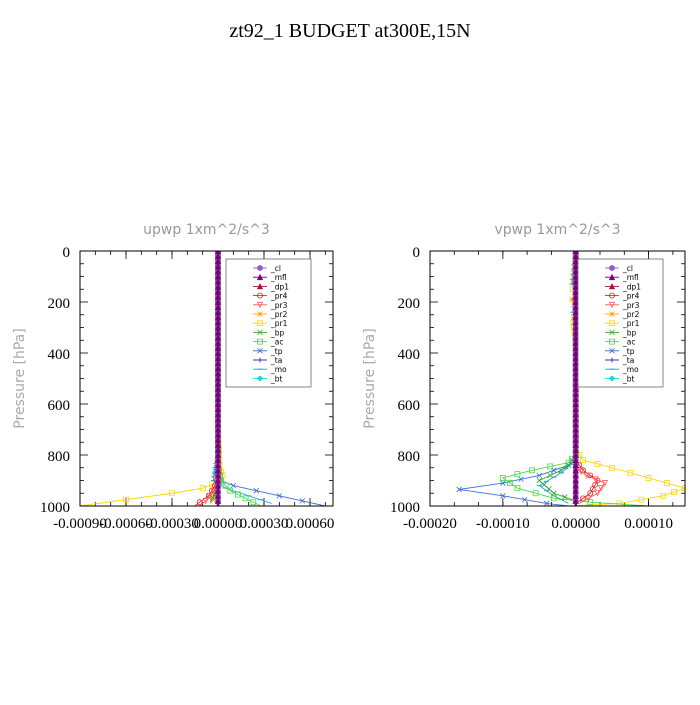  I want to click on x-tick-label: -0.00090, so click(80, 524).